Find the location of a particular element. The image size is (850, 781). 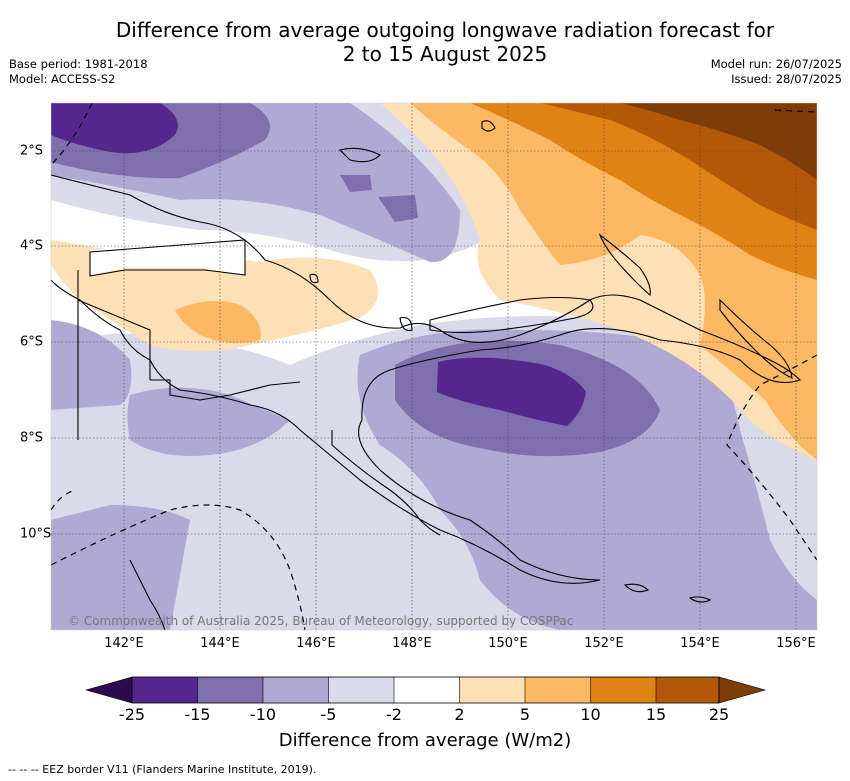

bougainville is located at coordinates (756, 338).